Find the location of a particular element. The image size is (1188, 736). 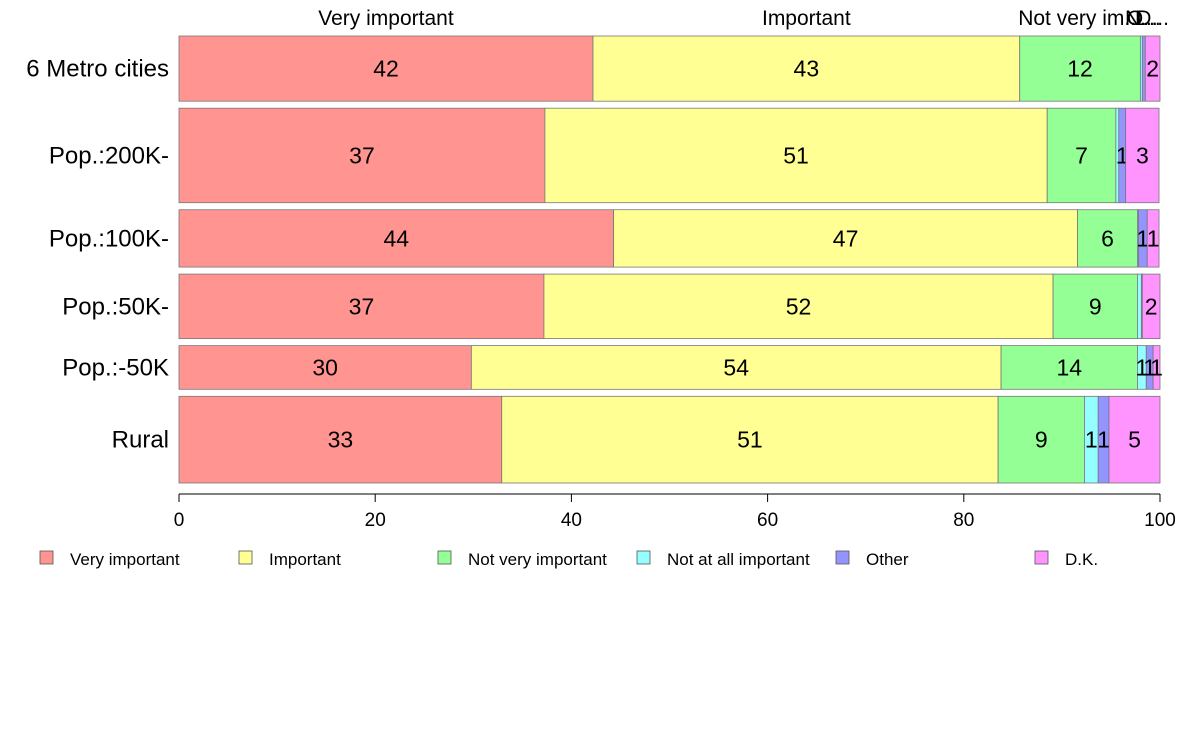

x-tick-label-20: 20 is located at coordinates (375, 520).